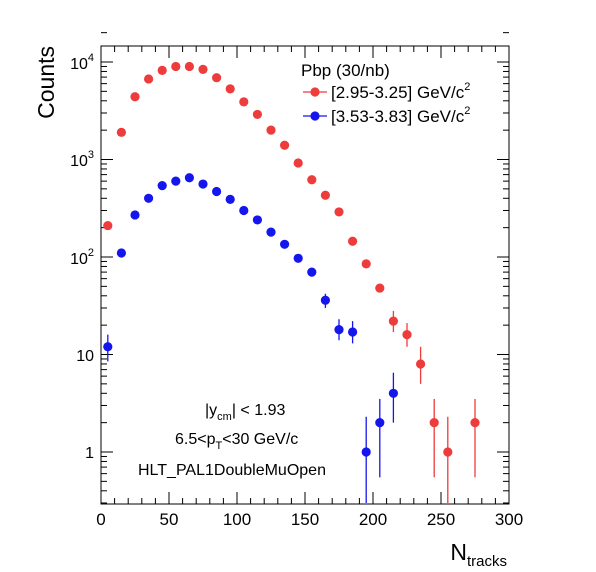 The width and height of the screenshot is (596, 572). What do you see at coordinates (237, 519) in the screenshot?
I see `x-tick-label: 100` at bounding box center [237, 519].